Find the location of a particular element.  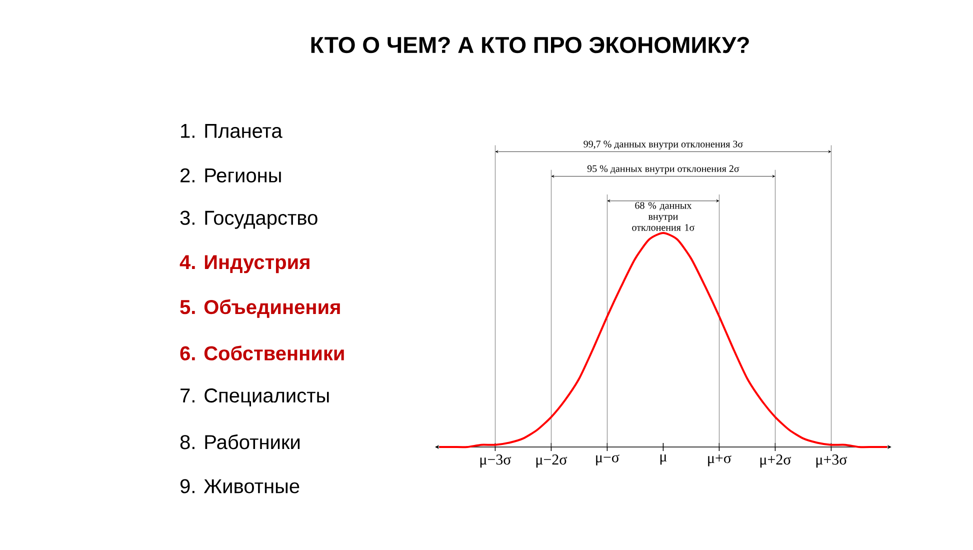

x-tick-label: μ−2σ is located at coordinates (552, 461).